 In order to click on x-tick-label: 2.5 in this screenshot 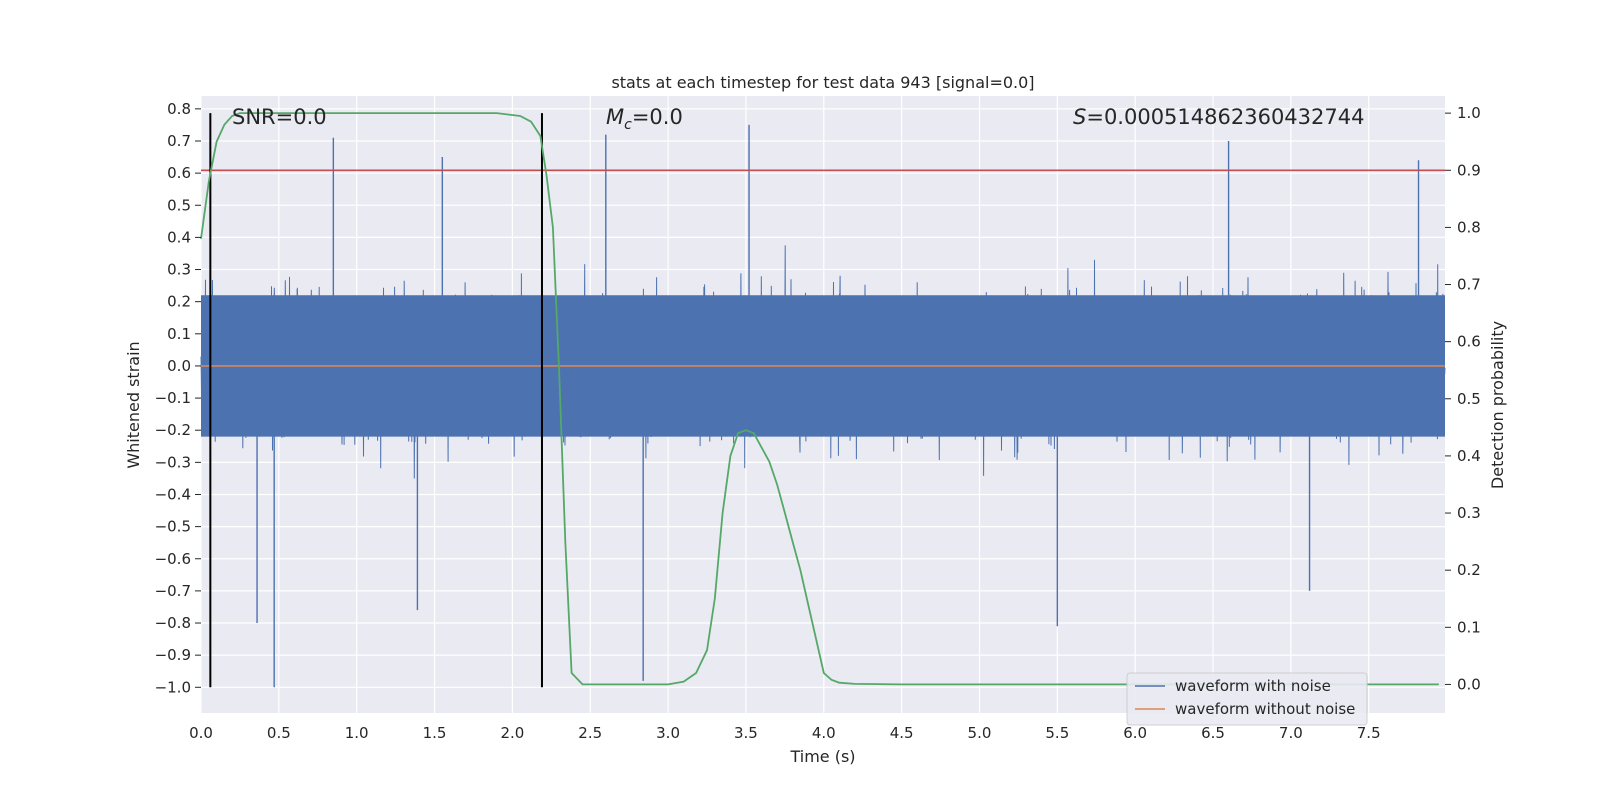, I will do `click(590, 733)`.